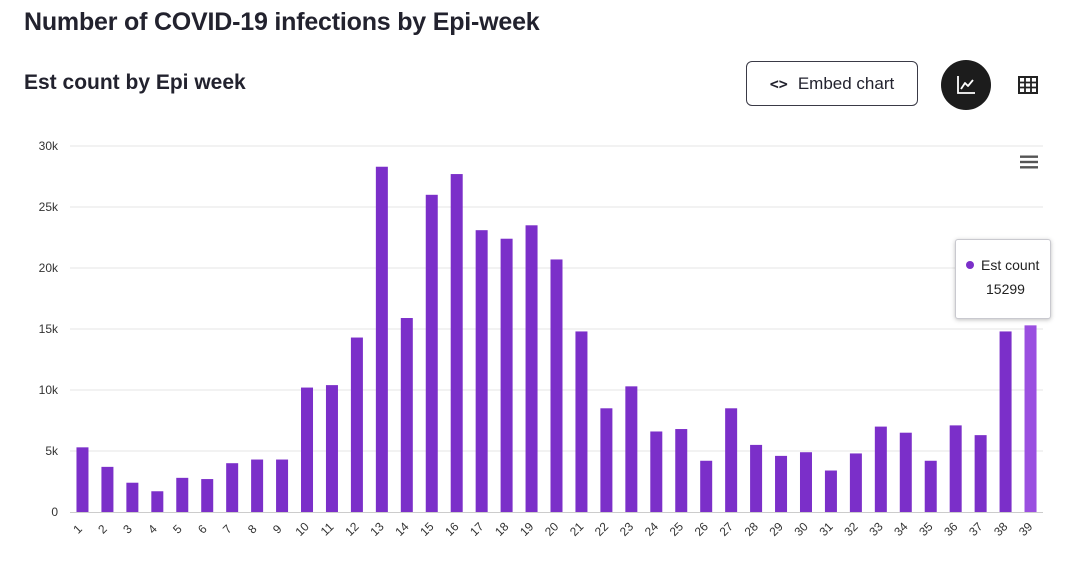 This screenshot has height=585, width=1080. I want to click on tooltip-series-name: Est count, so click(1010, 265).